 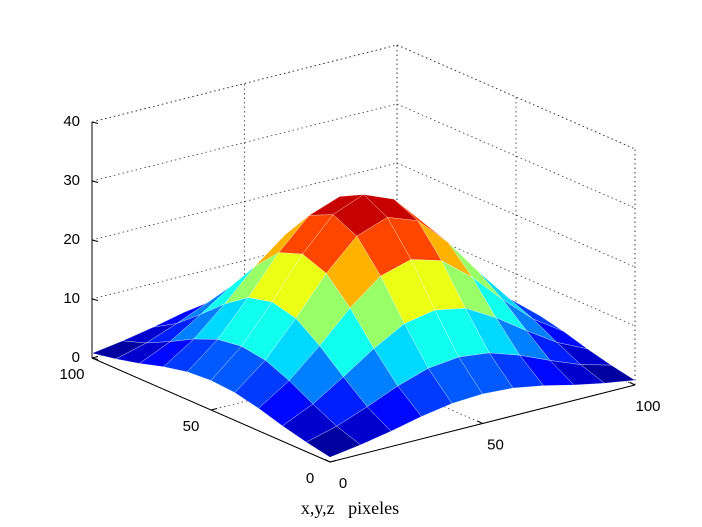 What do you see at coordinates (71, 374) in the screenshot?
I see `y-tick-label: 100` at bounding box center [71, 374].